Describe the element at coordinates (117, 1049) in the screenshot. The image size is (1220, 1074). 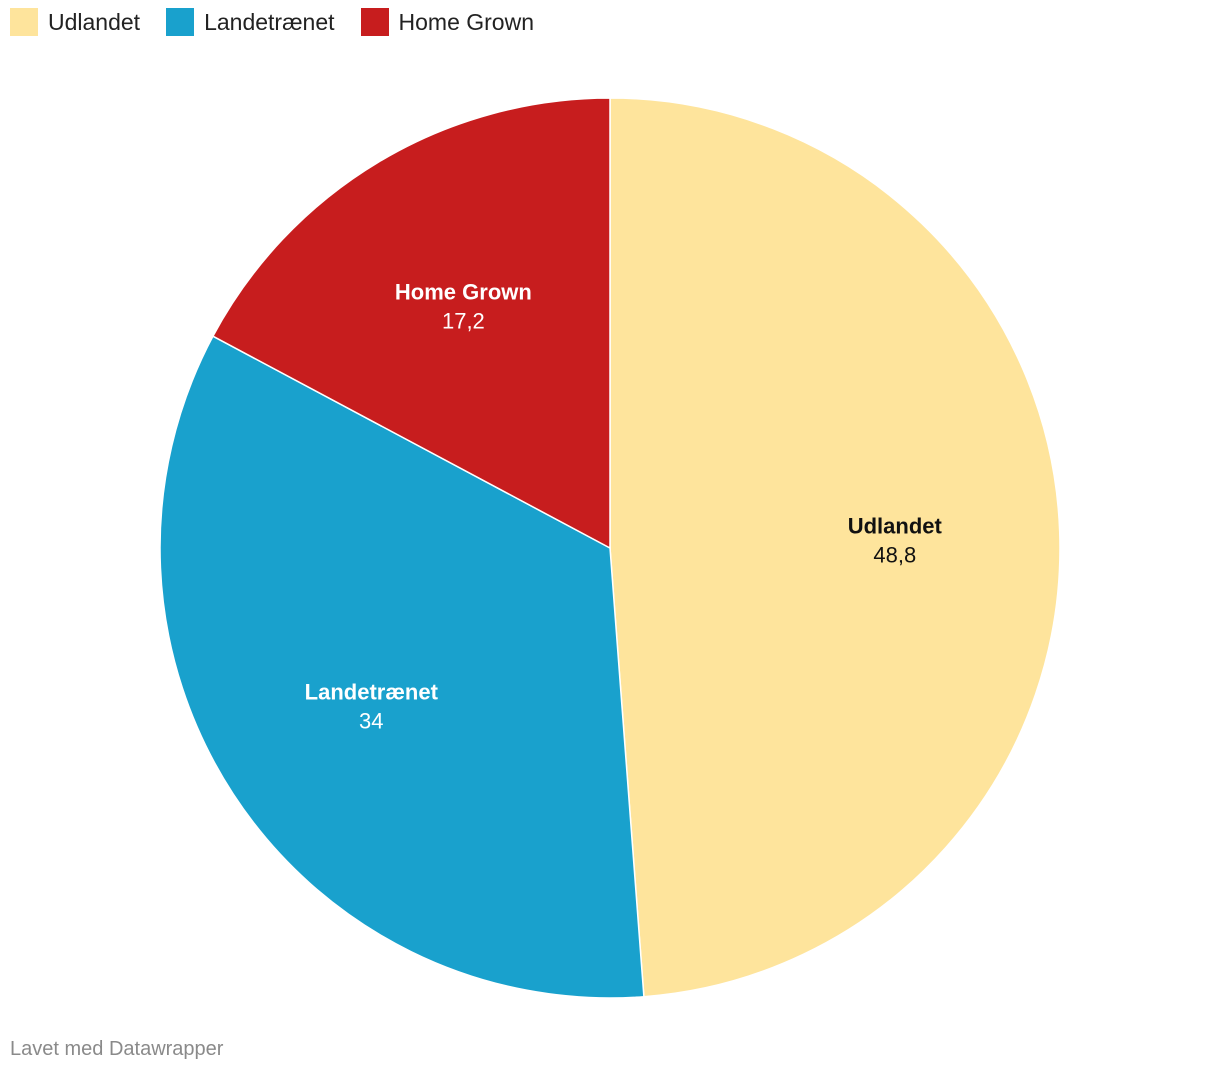
I see `footer-credit: Lavet med Datawrapper` at that location.